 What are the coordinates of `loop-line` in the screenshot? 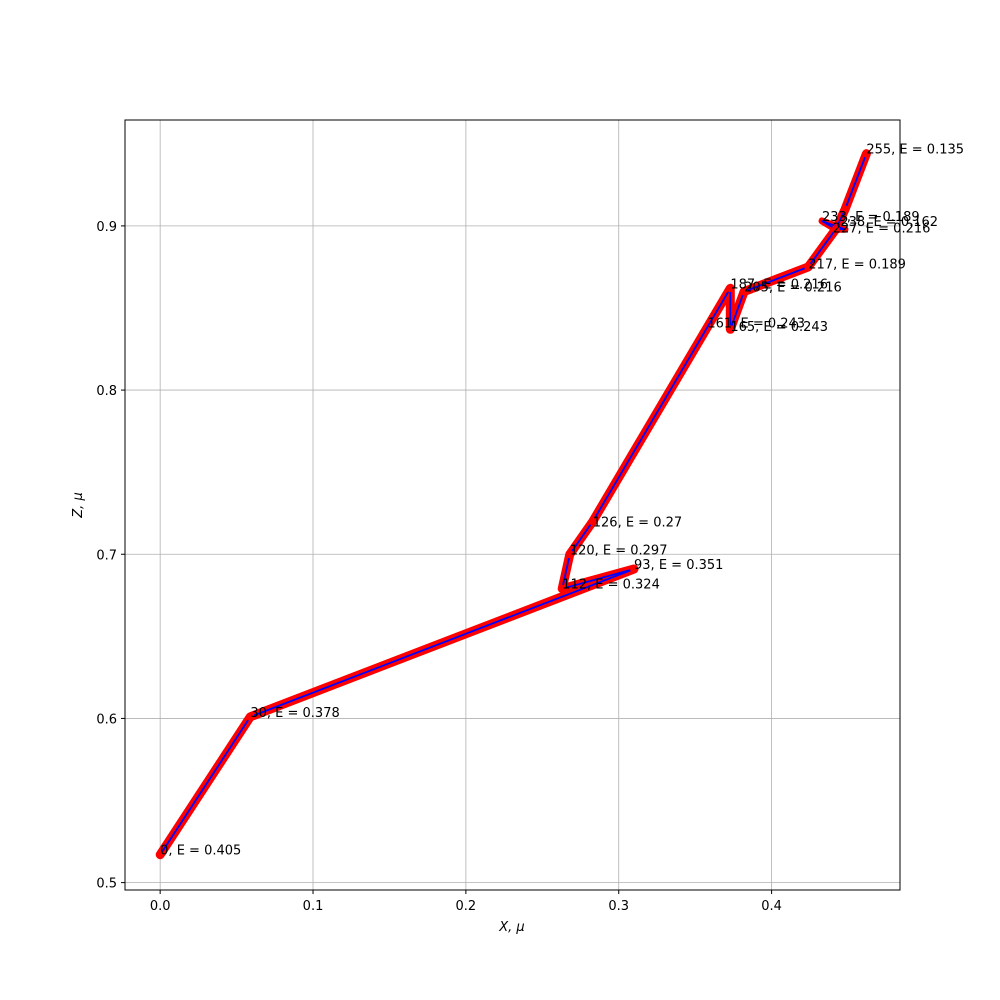 It's located at (833, 225).